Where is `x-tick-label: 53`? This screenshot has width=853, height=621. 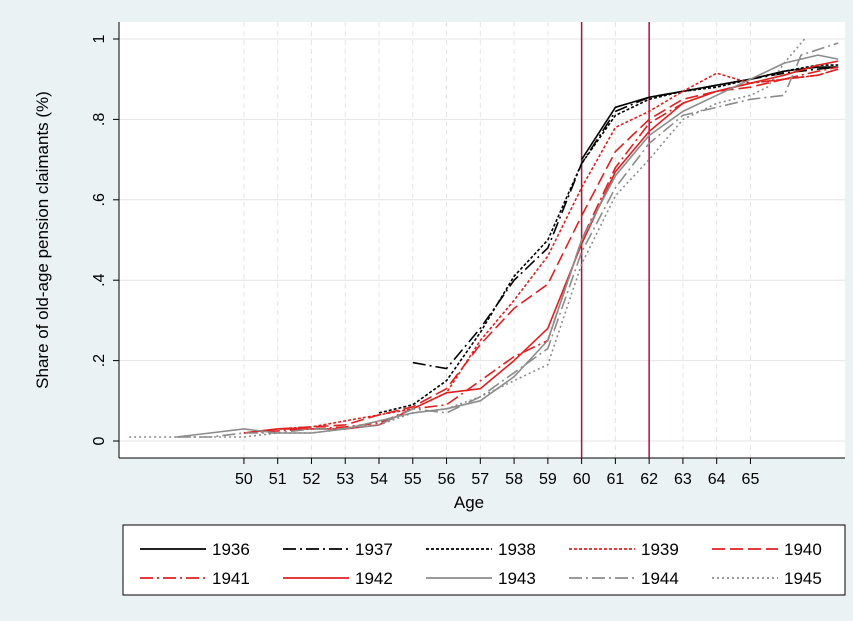
x-tick-label: 53 is located at coordinates (345, 479).